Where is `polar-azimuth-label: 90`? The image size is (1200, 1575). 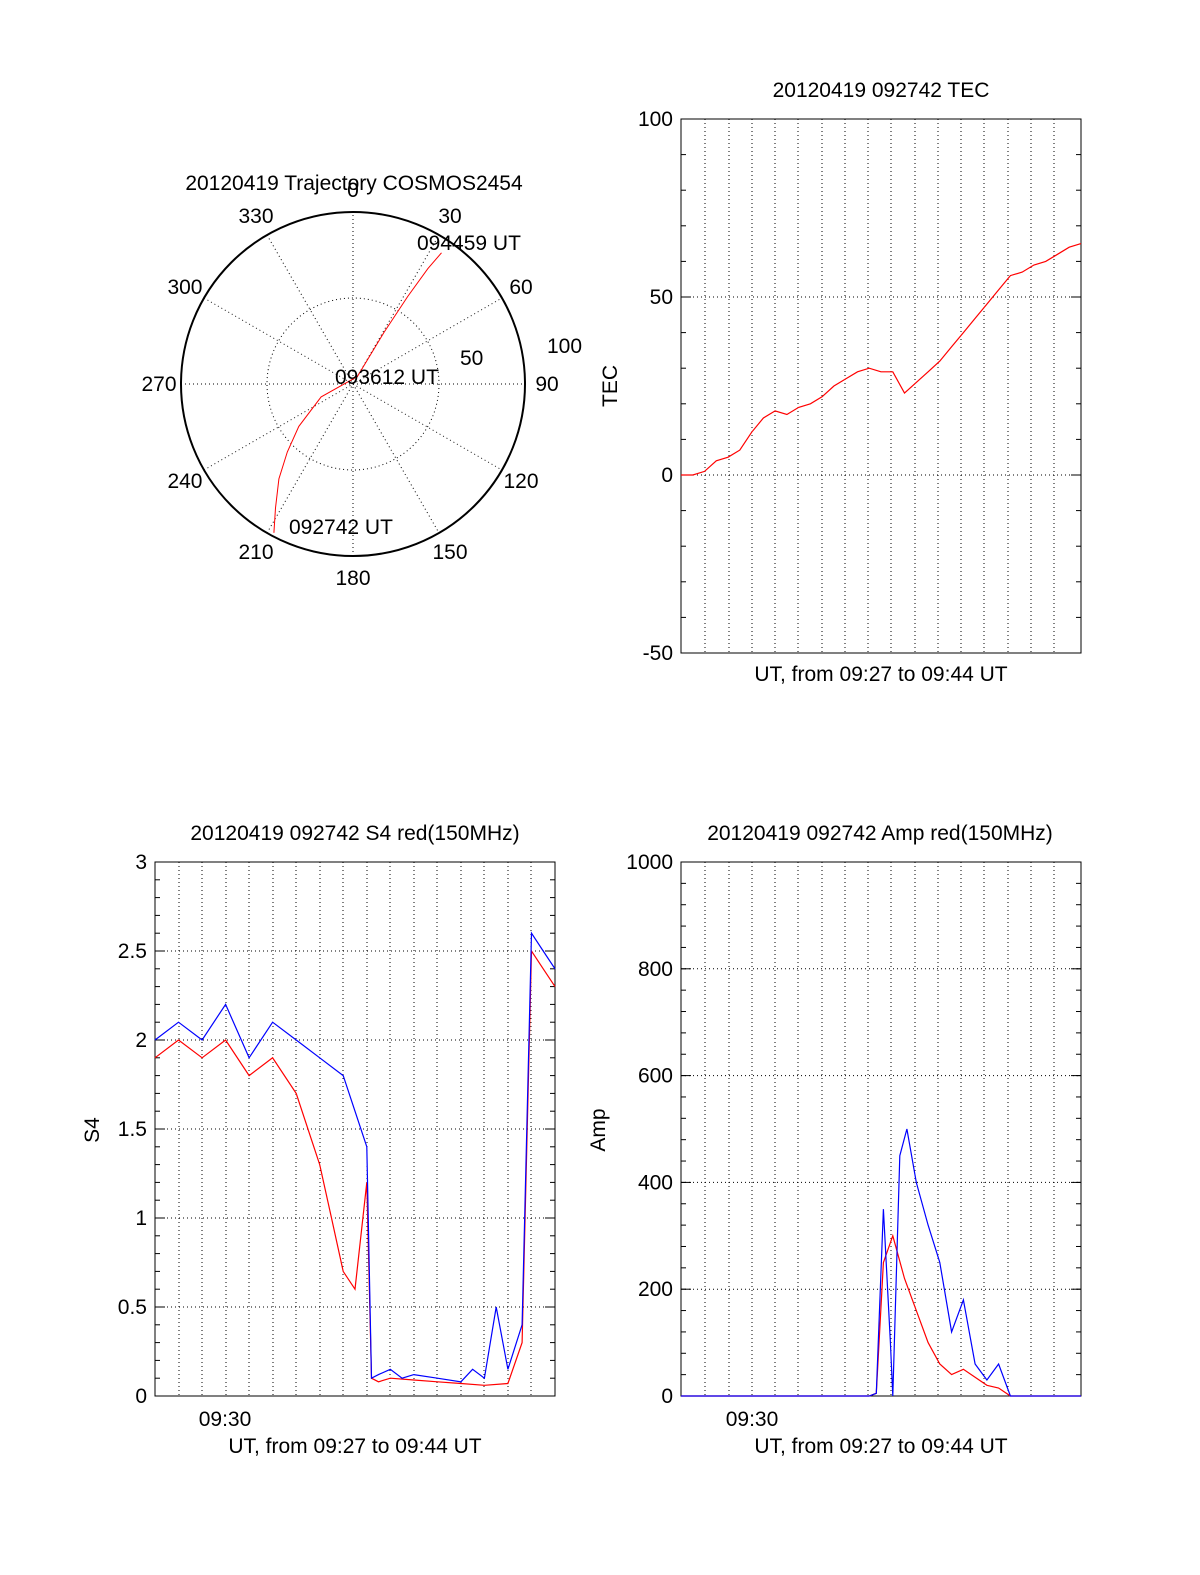
polar-azimuth-label: 90 is located at coordinates (546, 384).